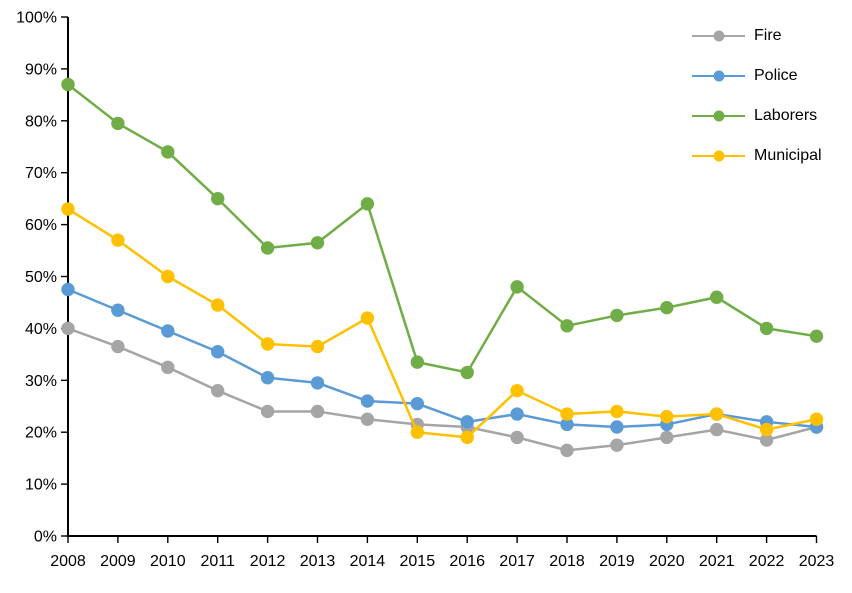  I want to click on municipal-legend-marker-icon, so click(718, 156).